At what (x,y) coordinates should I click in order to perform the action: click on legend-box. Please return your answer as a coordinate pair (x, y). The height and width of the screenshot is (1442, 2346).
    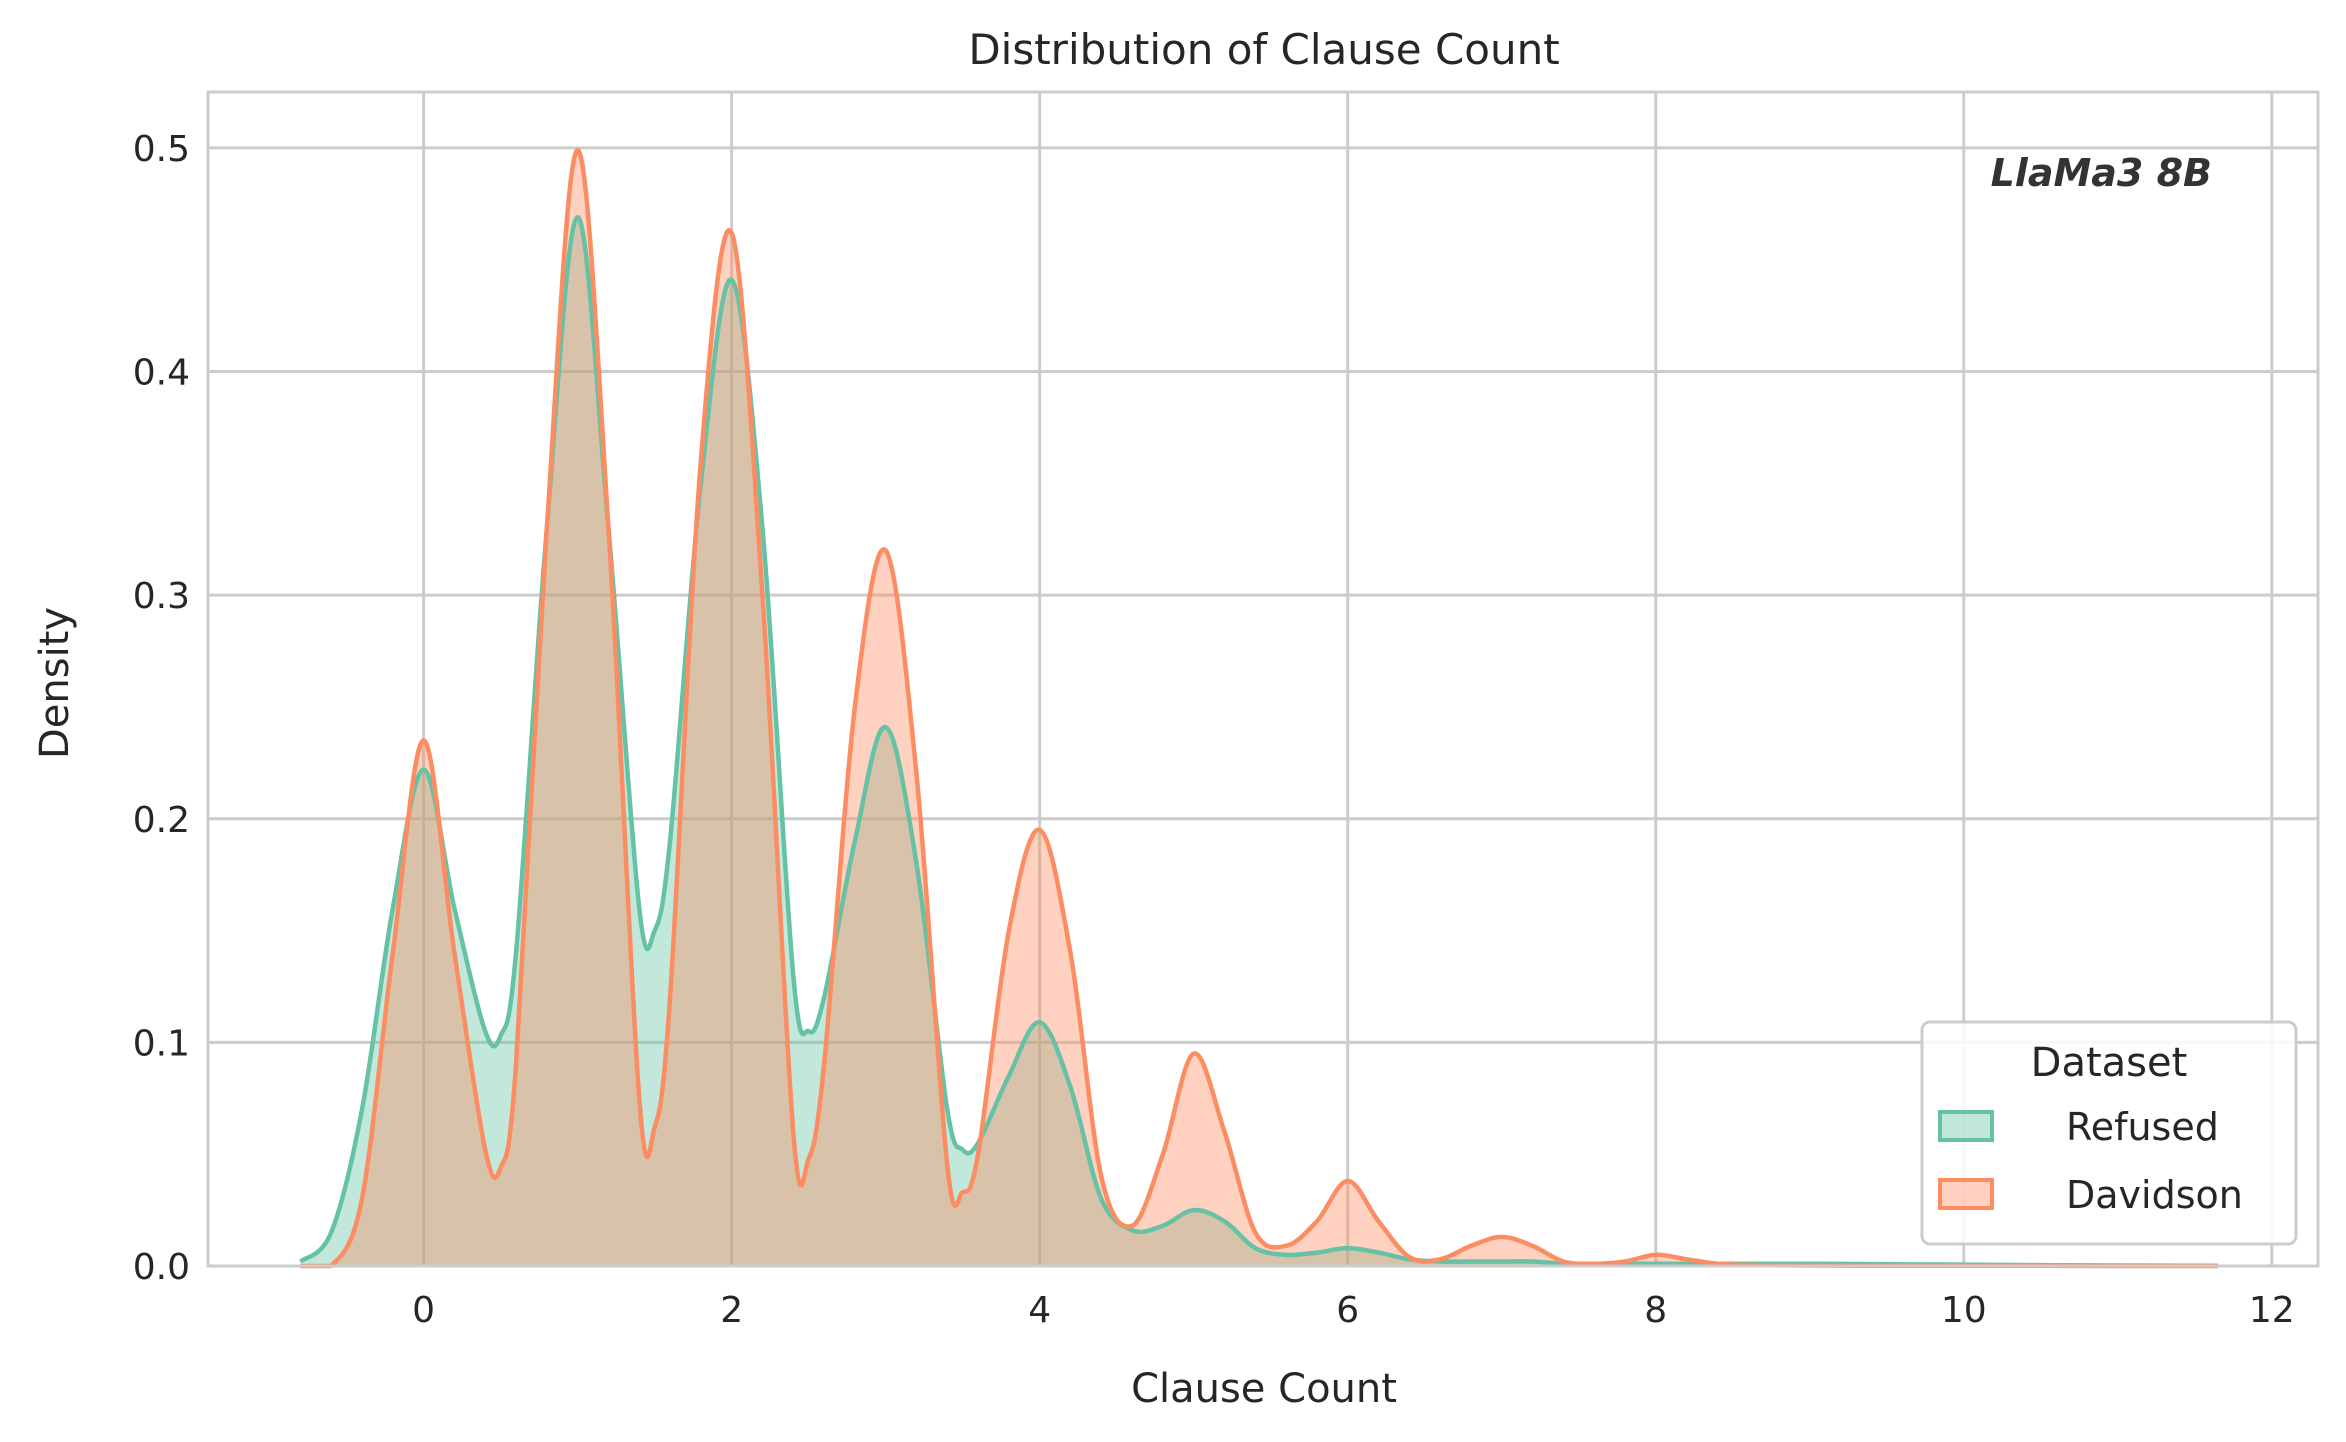
    Looking at the image, I should click on (2109, 1133).